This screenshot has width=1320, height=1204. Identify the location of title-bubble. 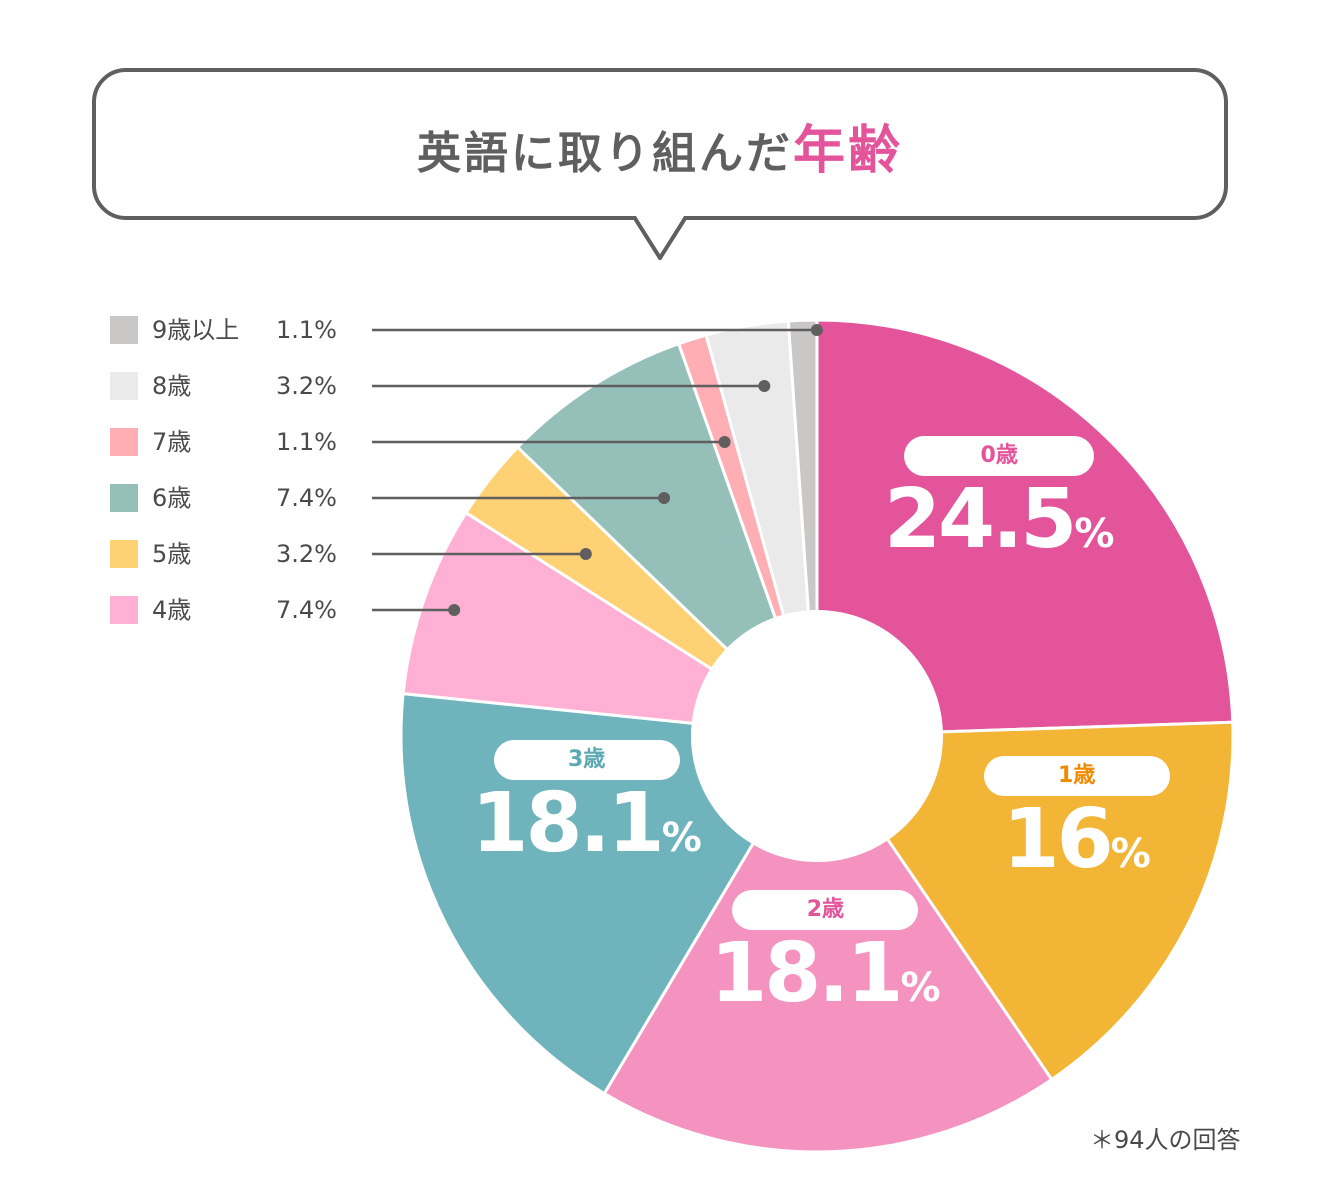
(660, 144).